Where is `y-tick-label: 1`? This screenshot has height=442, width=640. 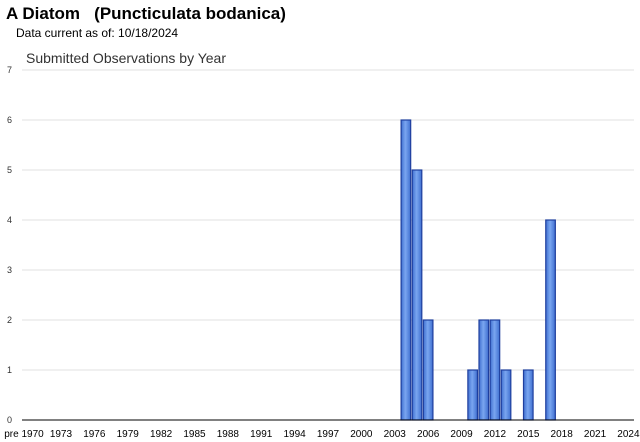
y-tick-label: 1 is located at coordinates (9, 370).